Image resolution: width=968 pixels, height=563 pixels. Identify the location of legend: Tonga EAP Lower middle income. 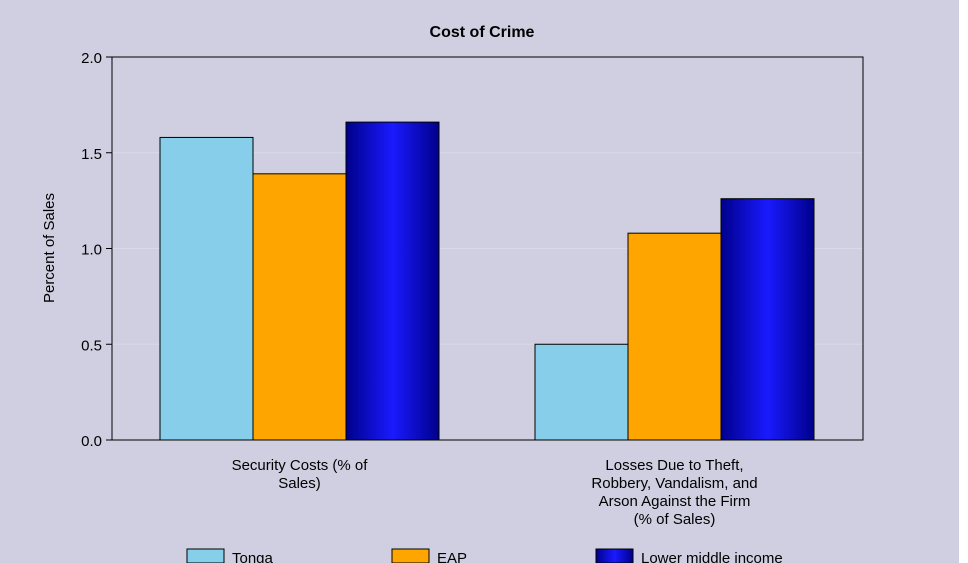
(484, 555).